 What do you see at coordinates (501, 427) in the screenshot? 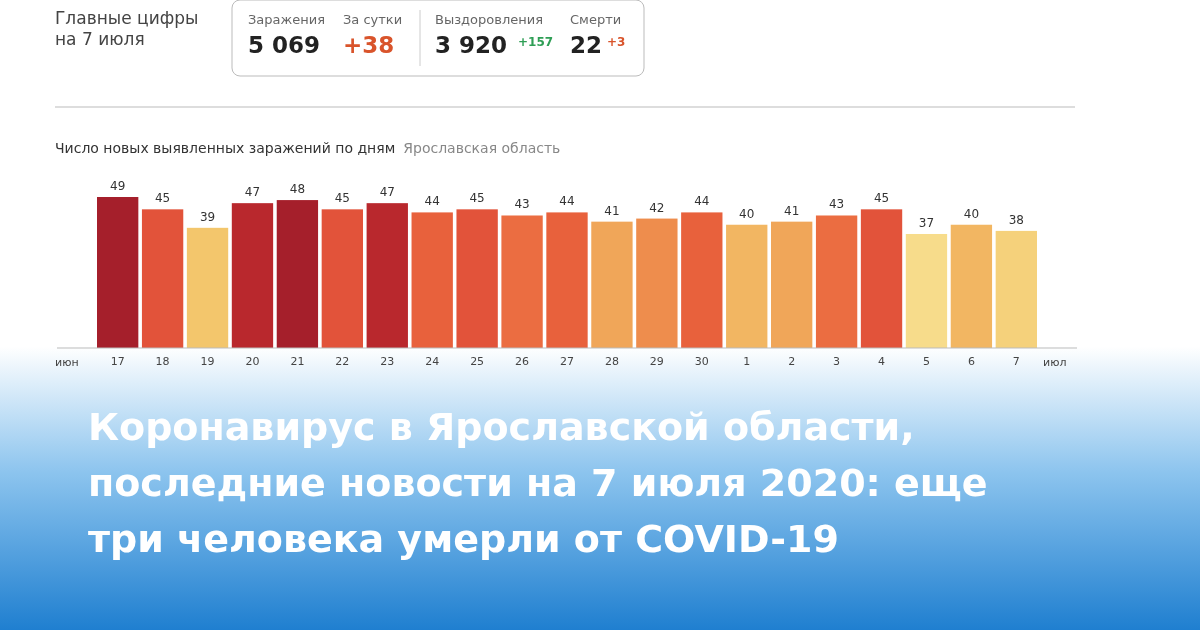
I see `text: Коронавирус в Ярославской области,` at bounding box center [501, 427].